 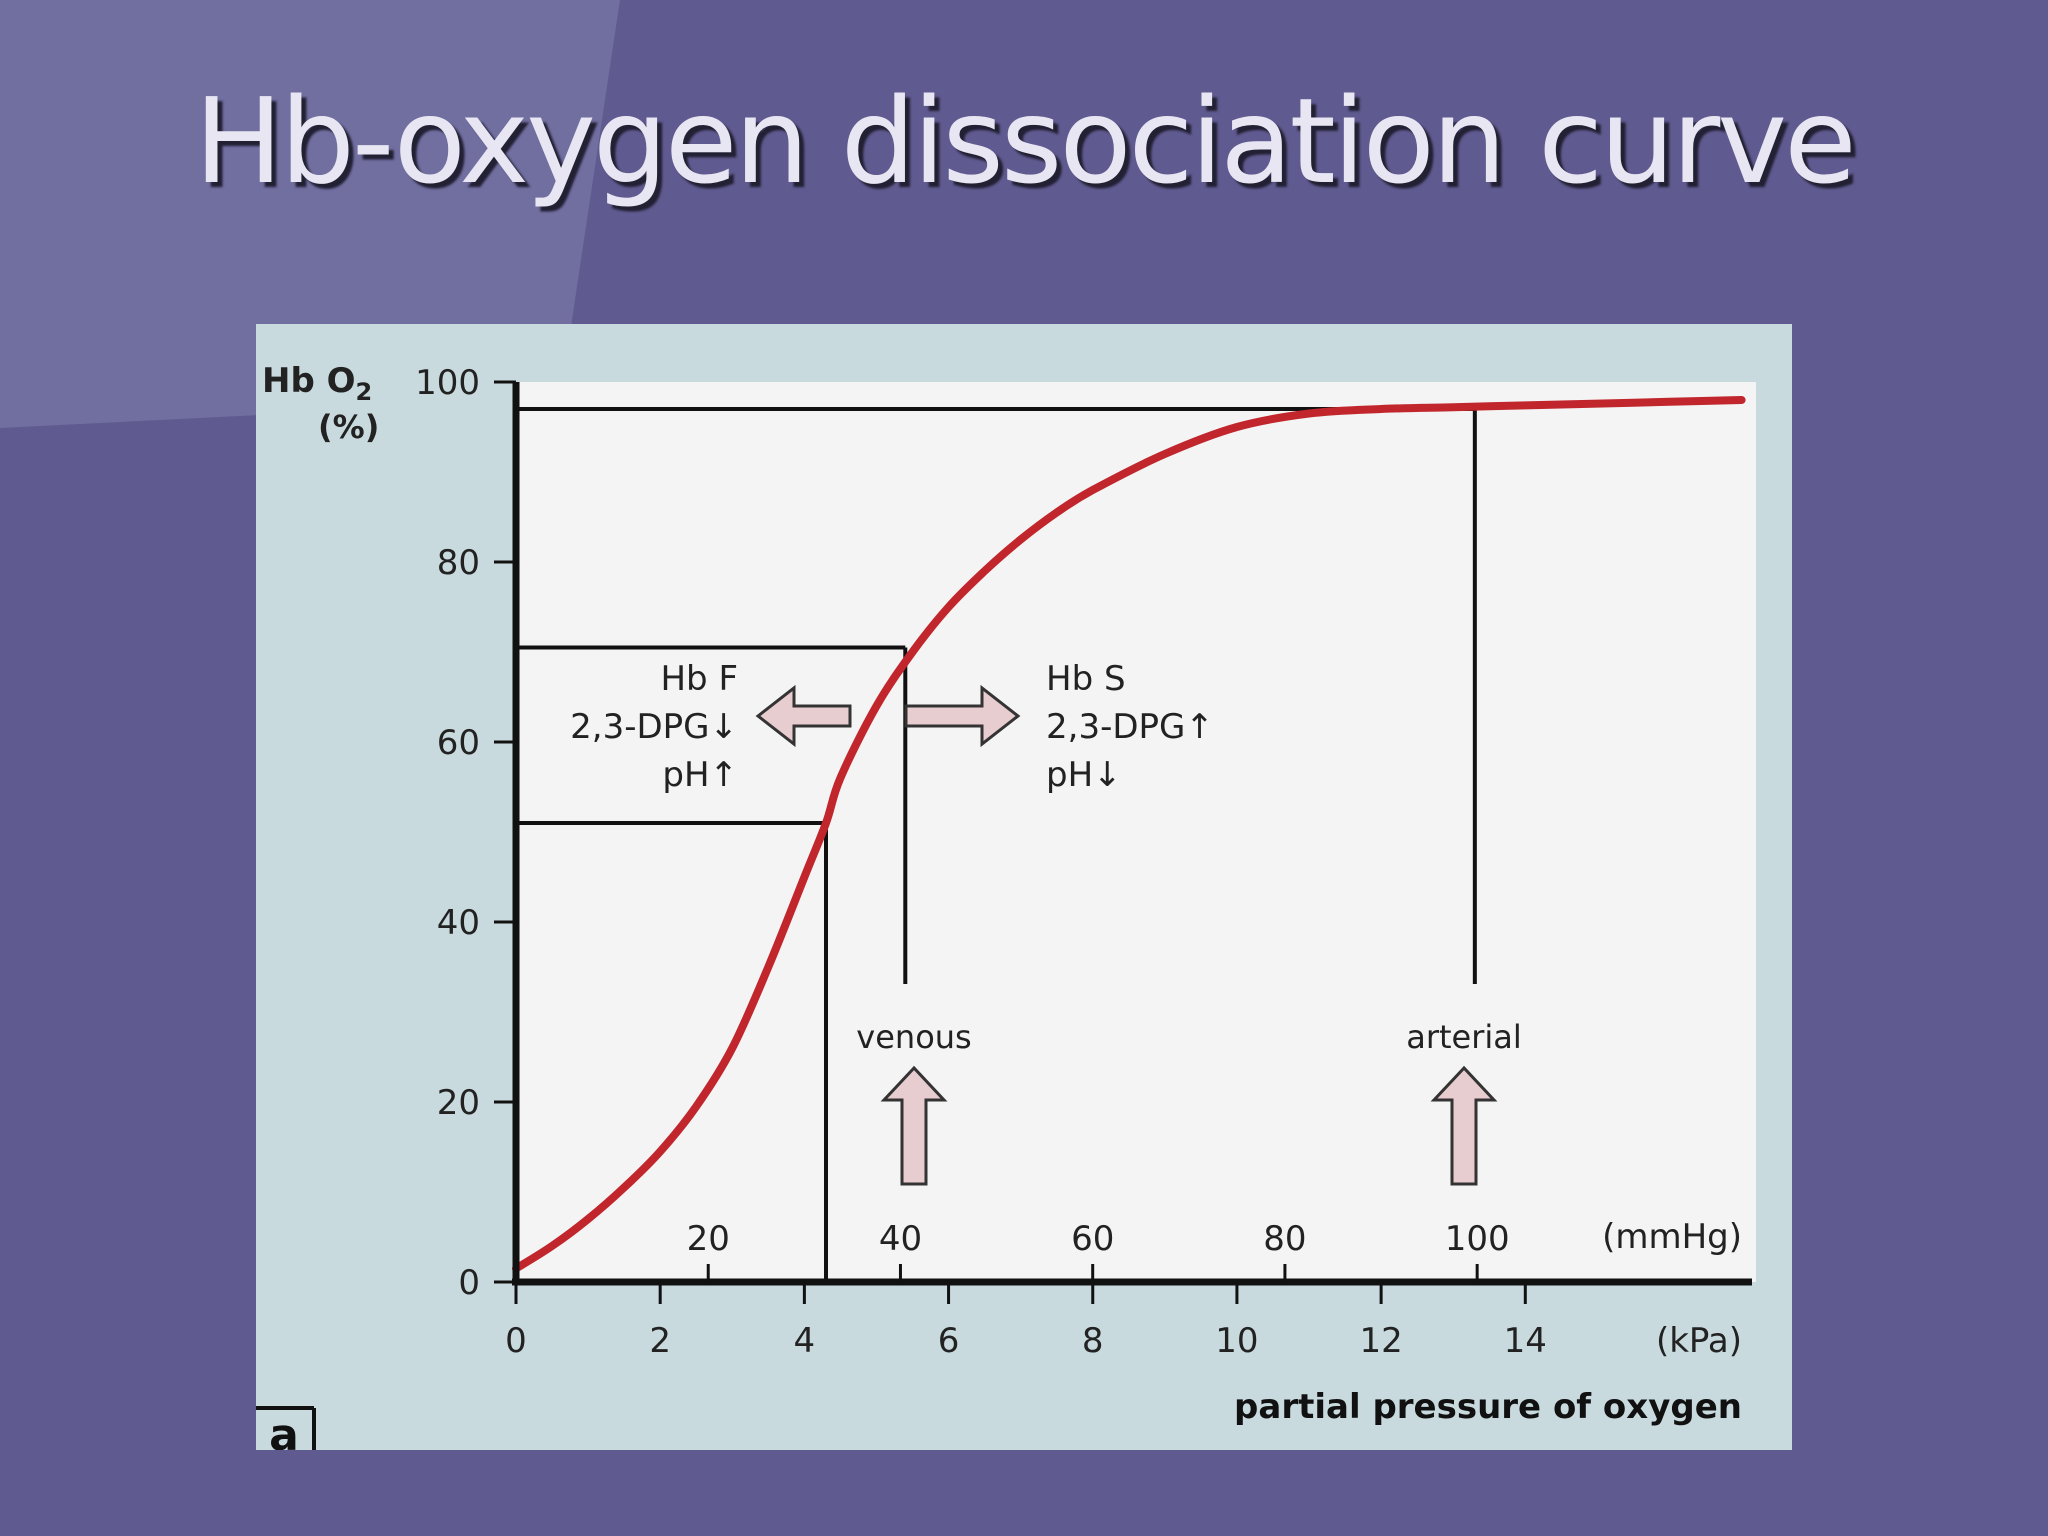 I want to click on right-shift-annotation: Hb S 2,3-DPG↑ pH↓, so click(x=1130, y=727).